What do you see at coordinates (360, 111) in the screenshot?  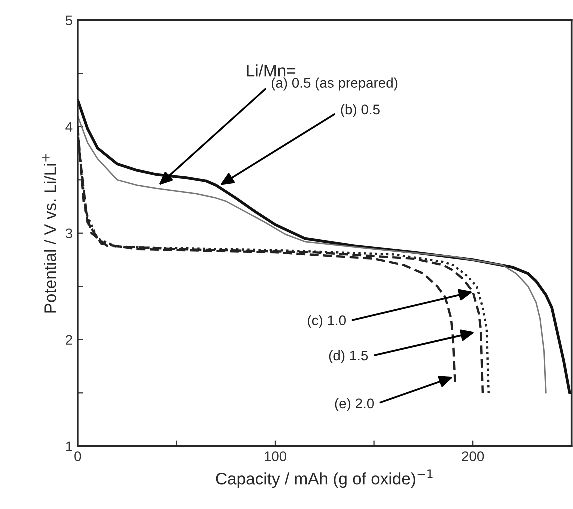 I see `annotation: (b) 0.5` at bounding box center [360, 111].